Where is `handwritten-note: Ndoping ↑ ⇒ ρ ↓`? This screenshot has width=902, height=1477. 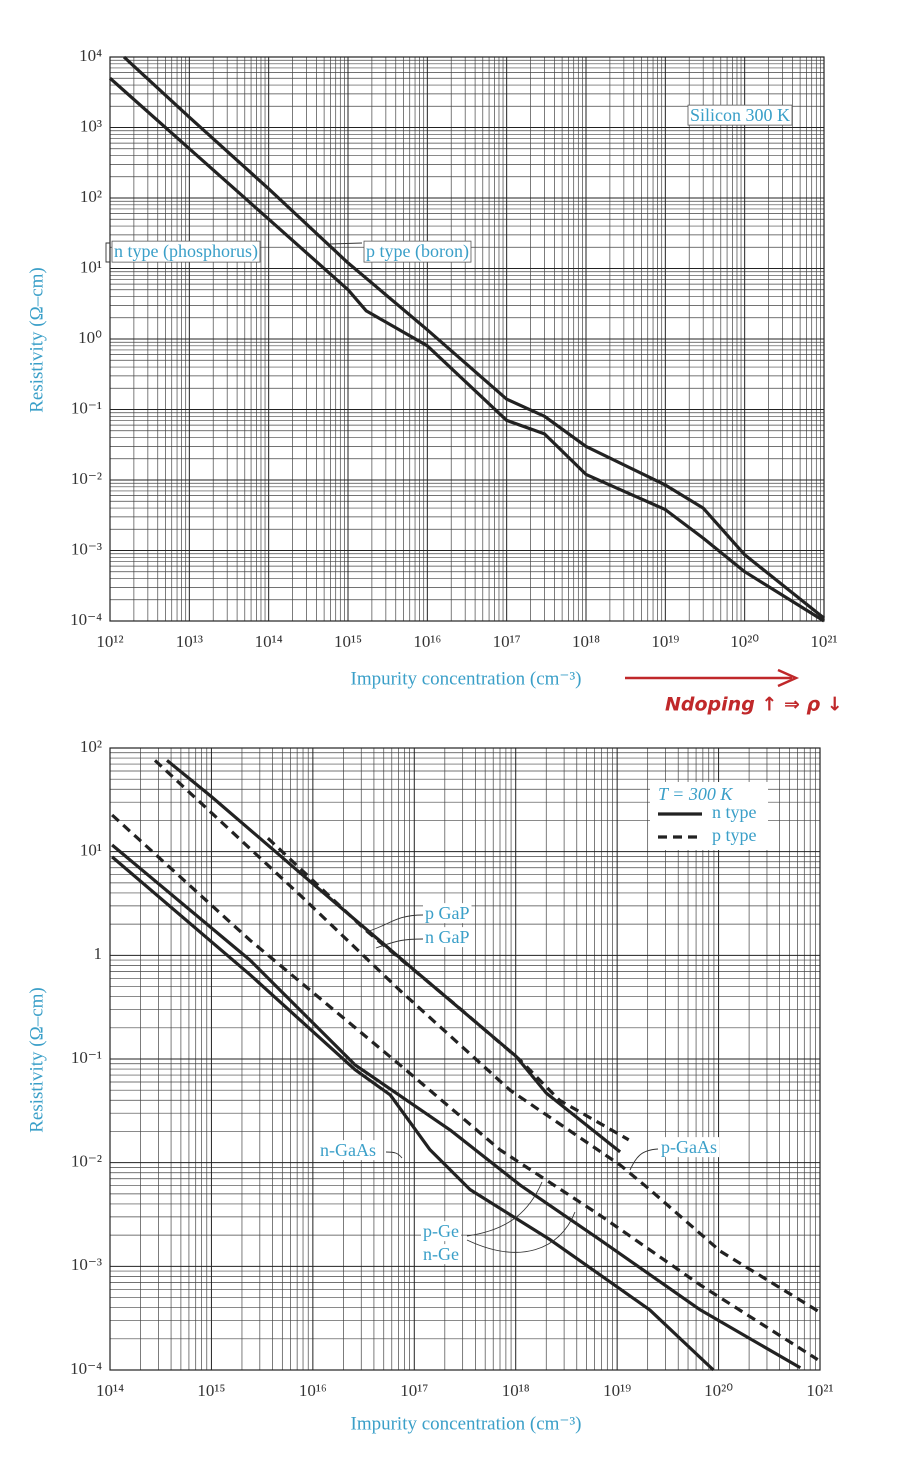
handwritten-note: Ndoping ↑ ⇒ ρ ↓ is located at coordinates (754, 705).